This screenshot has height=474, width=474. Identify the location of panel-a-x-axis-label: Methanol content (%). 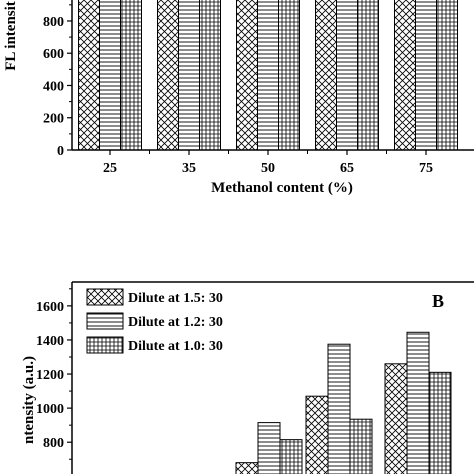
(282, 188).